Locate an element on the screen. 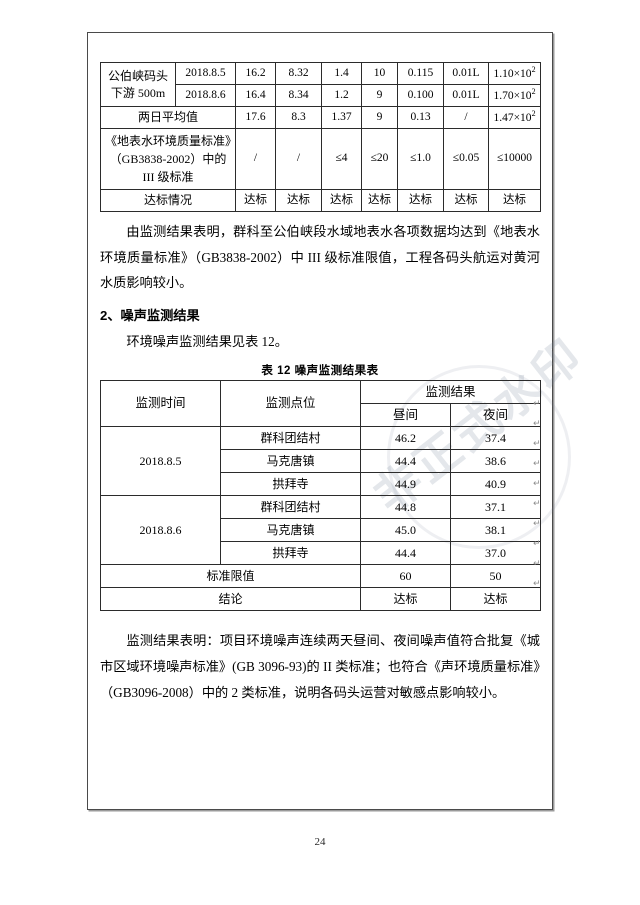 Image resolution: width=640 pixels, height=905 pixels. table-header-row: 监测时间 监测点位 监测结果 is located at coordinates (321, 404).